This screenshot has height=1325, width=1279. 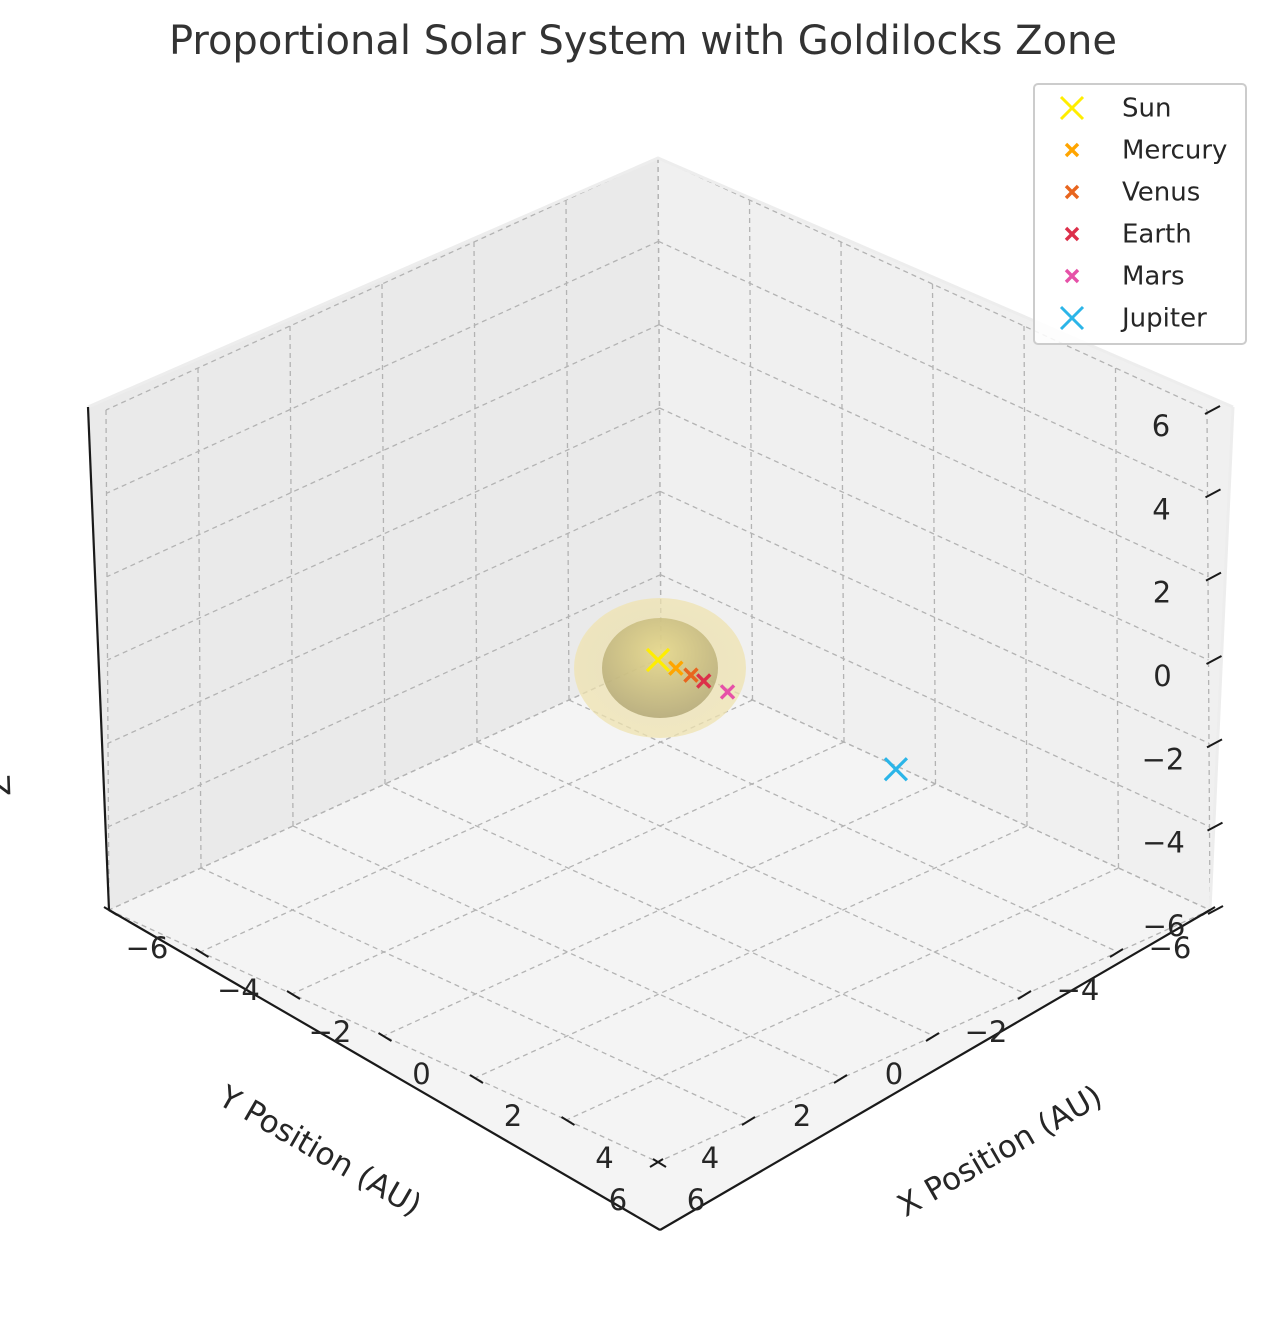 What do you see at coordinates (9, 785) in the screenshot?
I see `z-axis-label: Z` at bounding box center [9, 785].